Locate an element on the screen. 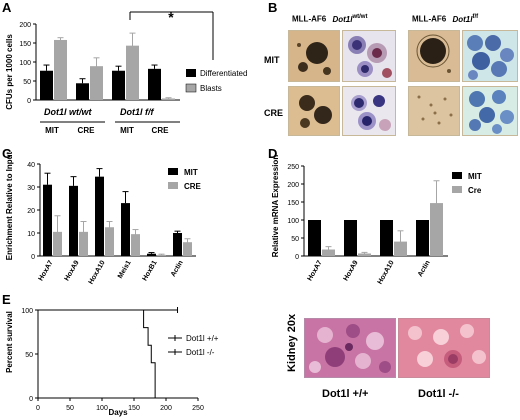 The width and height of the screenshot is (520, 420). panel-a-y-tick-label: 150 is located at coordinates (25, 44).